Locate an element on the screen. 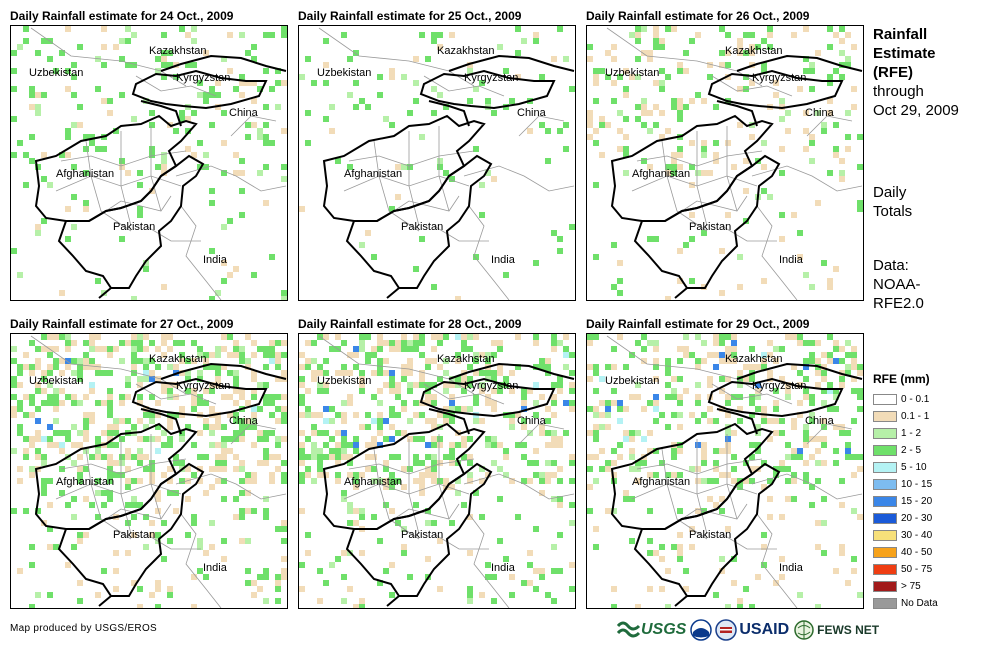 This screenshot has width=983, height=649. nasa-seal-icon is located at coordinates (726, 630).